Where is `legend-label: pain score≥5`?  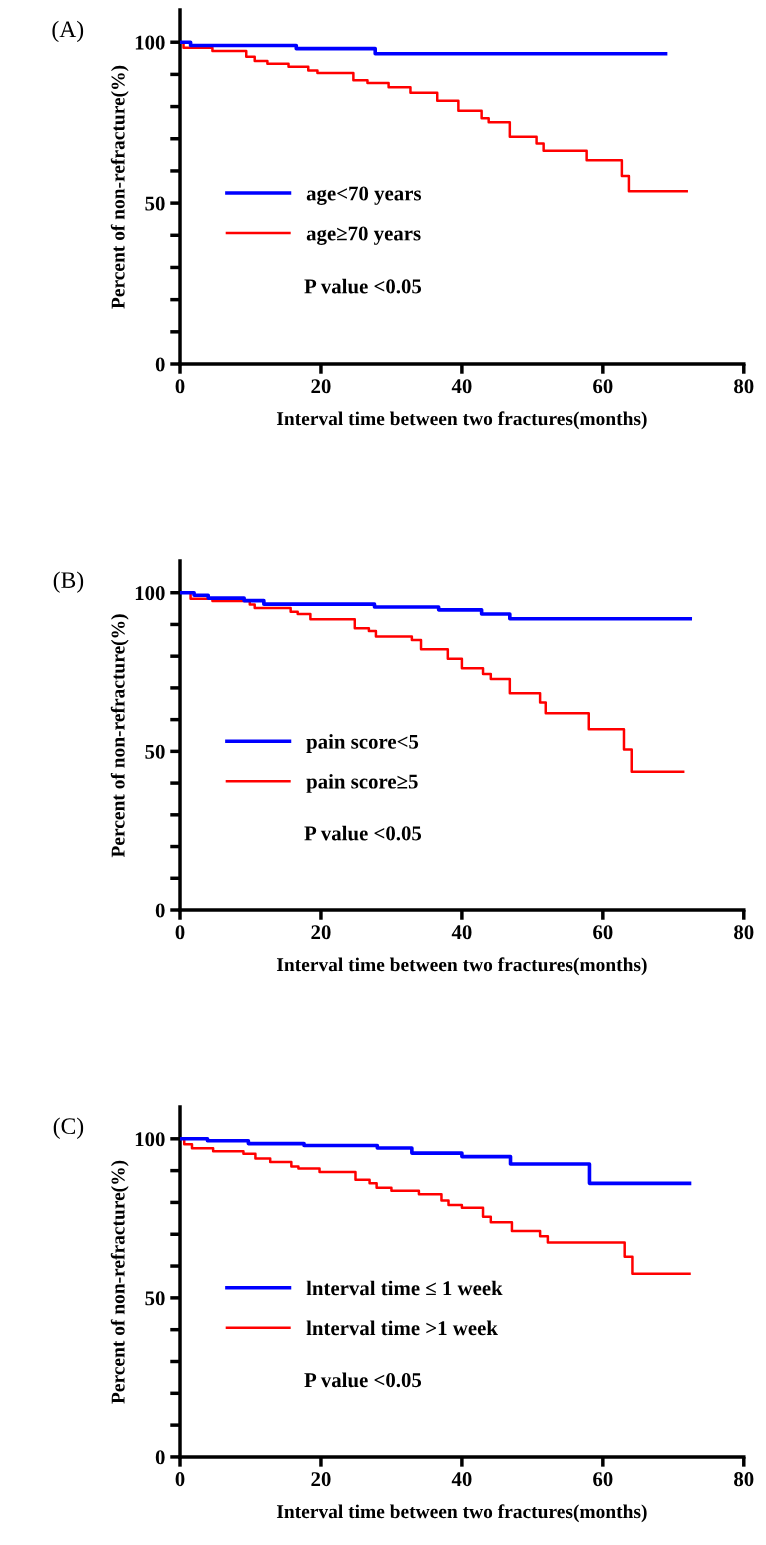
legend-label: pain score≥5 is located at coordinates (362, 783).